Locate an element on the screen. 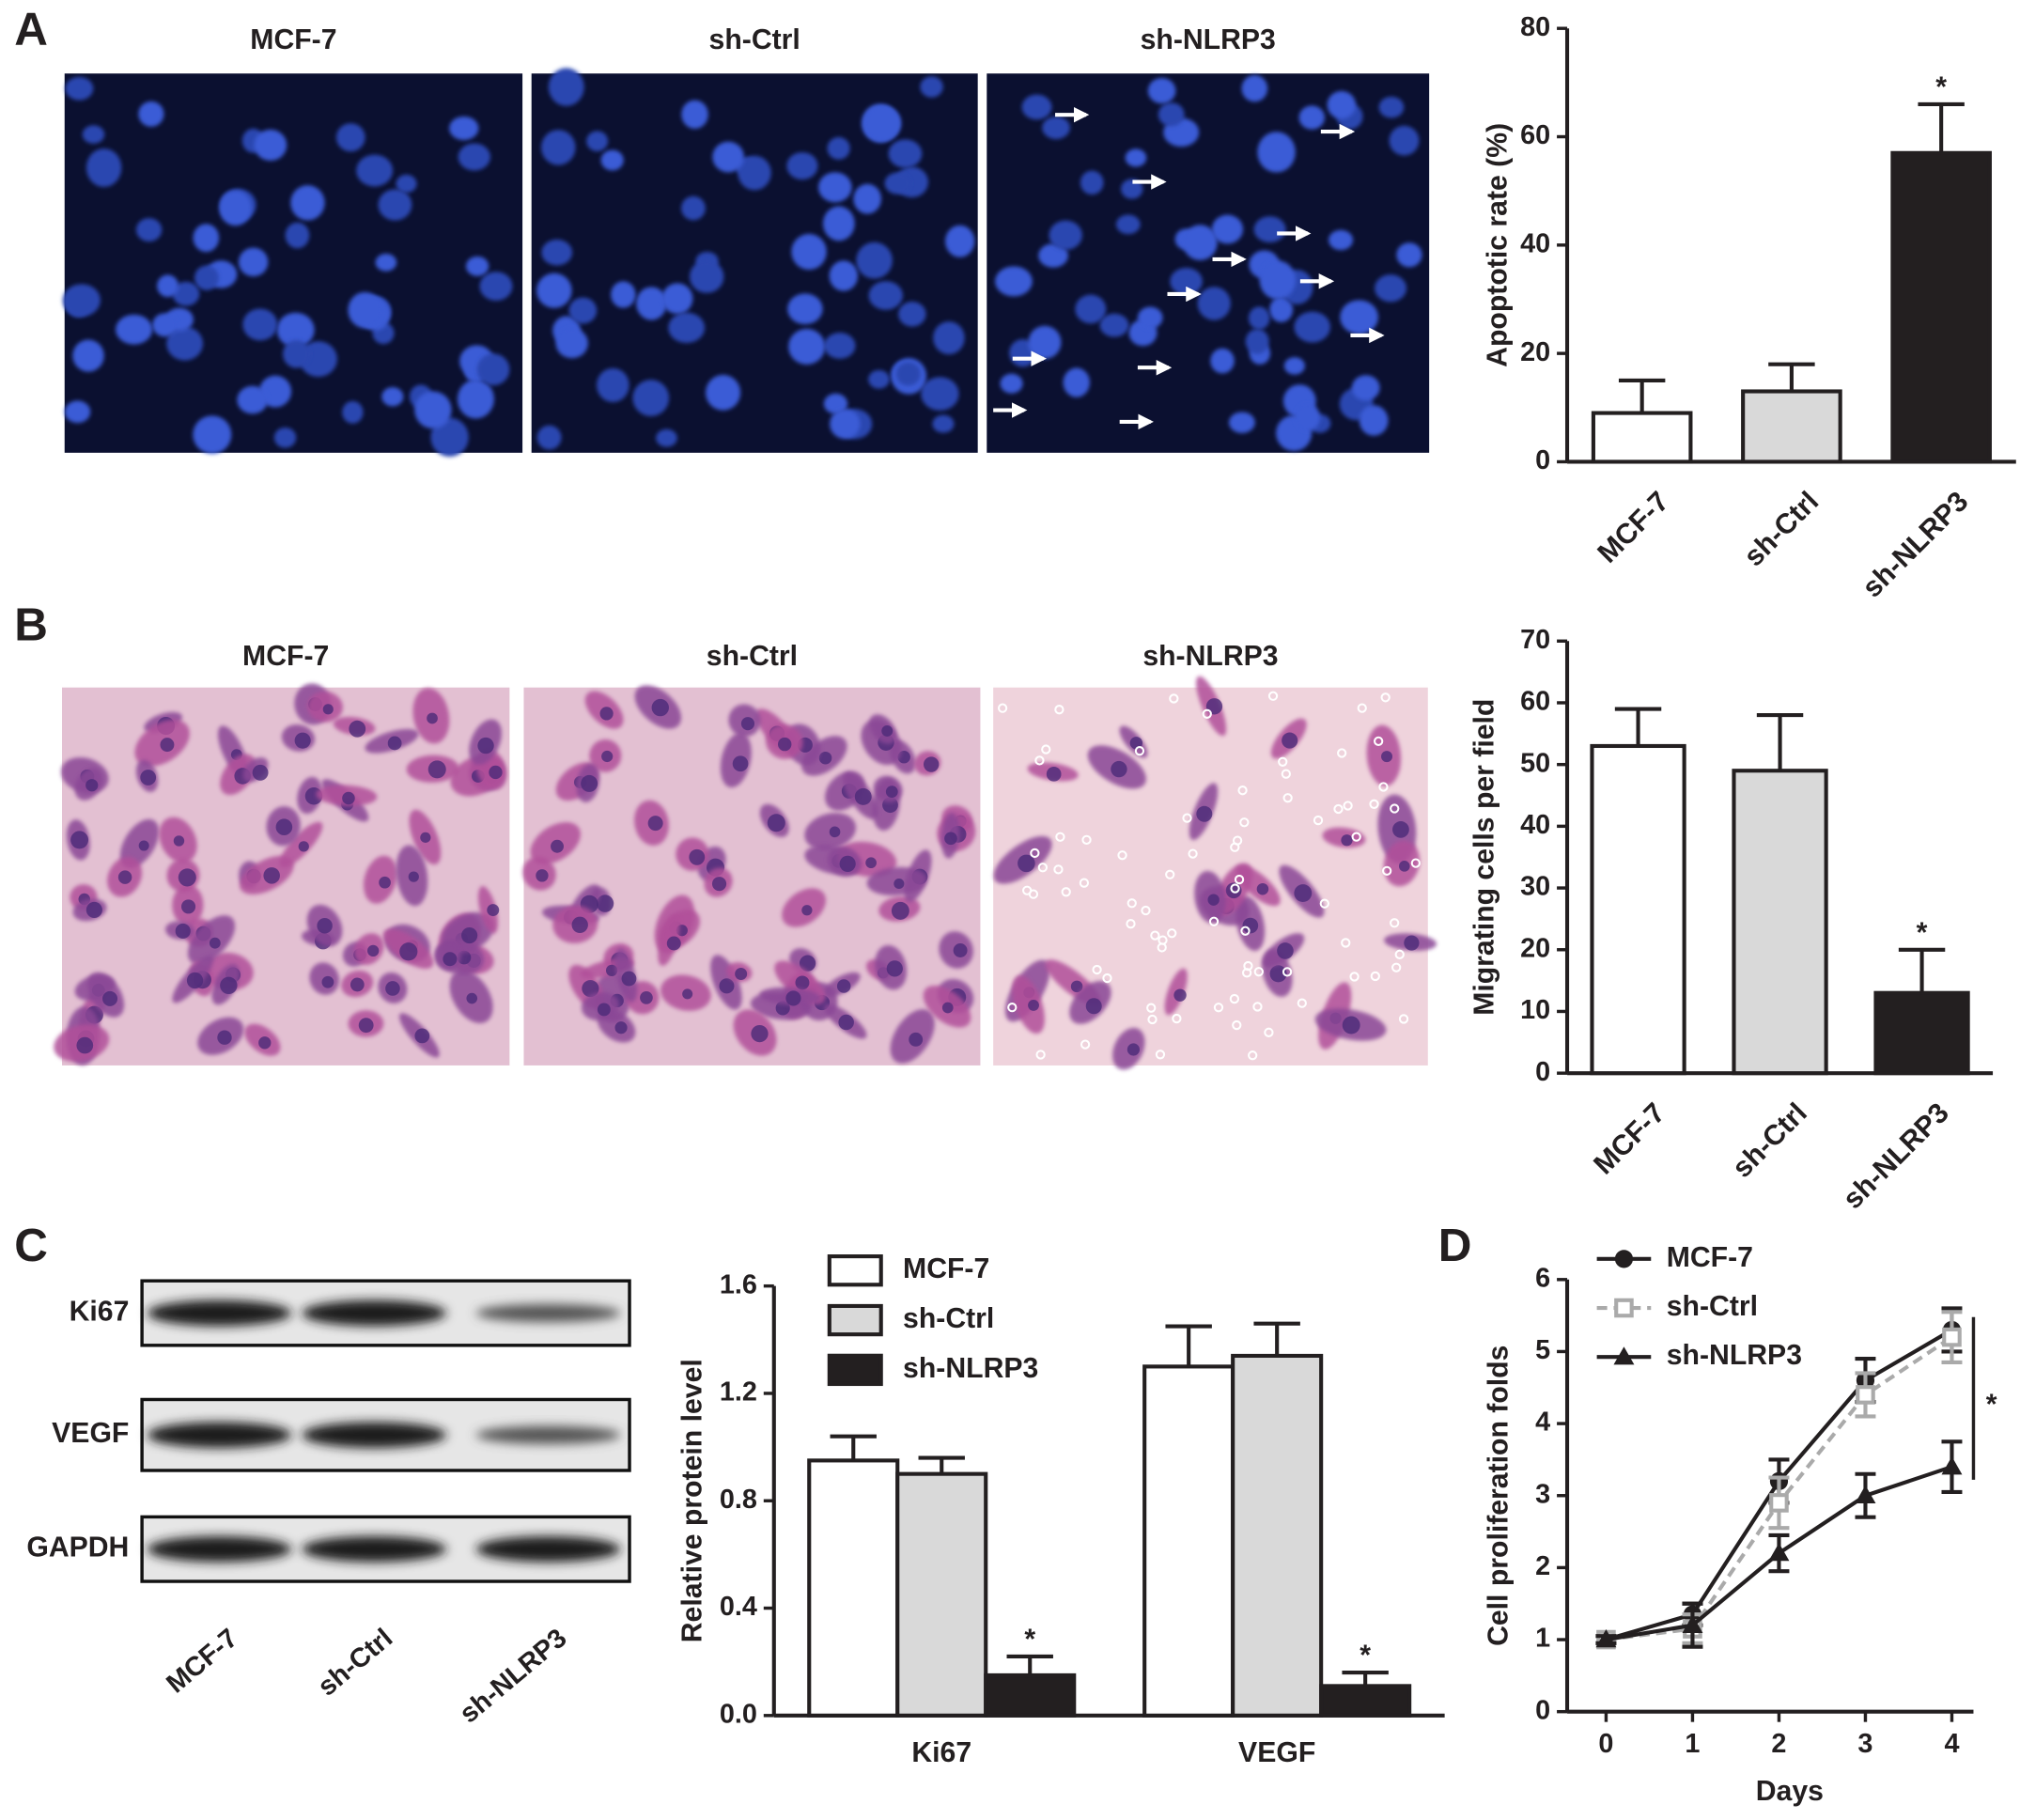 This screenshot has width=2020, height=1820. x-tick-label: Ki67 is located at coordinates (941, 1752).